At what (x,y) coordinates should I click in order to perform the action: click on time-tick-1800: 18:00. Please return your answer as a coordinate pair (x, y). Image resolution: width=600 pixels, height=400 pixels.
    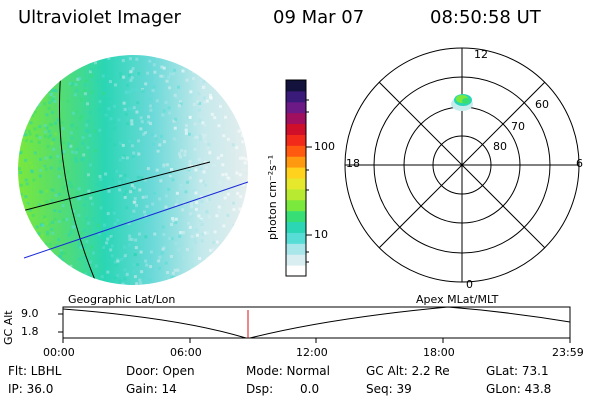
    Looking at the image, I should click on (439, 352).